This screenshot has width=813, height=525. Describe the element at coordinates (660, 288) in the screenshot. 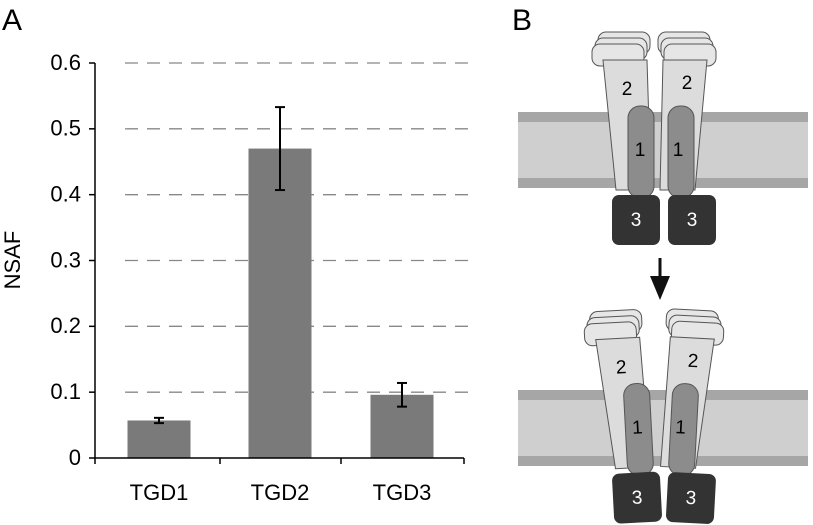

I see `arrow-head` at that location.